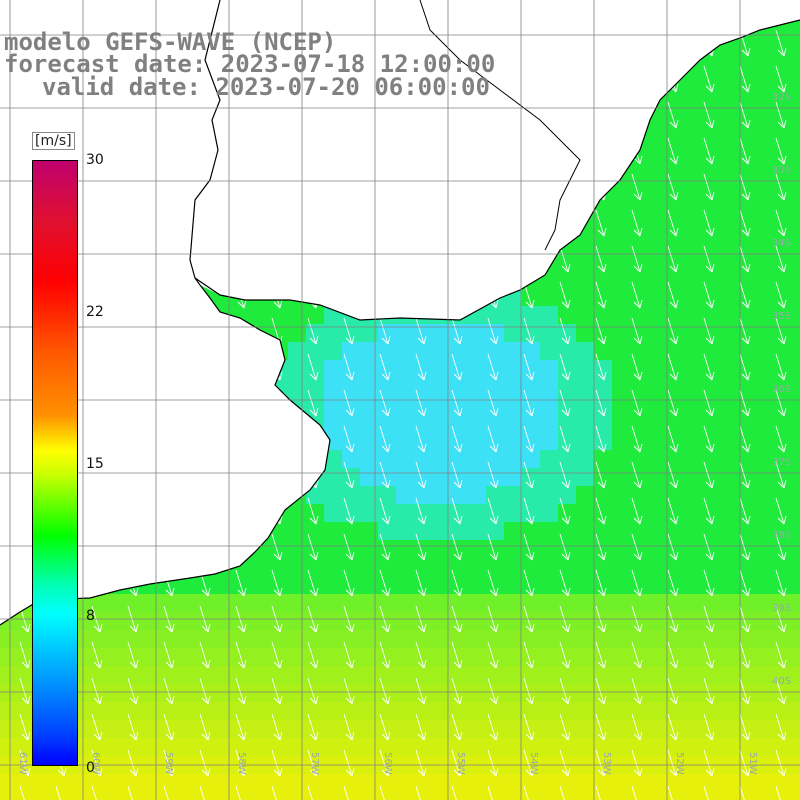  I want to click on latitude-label: 34S, so click(781, 243).